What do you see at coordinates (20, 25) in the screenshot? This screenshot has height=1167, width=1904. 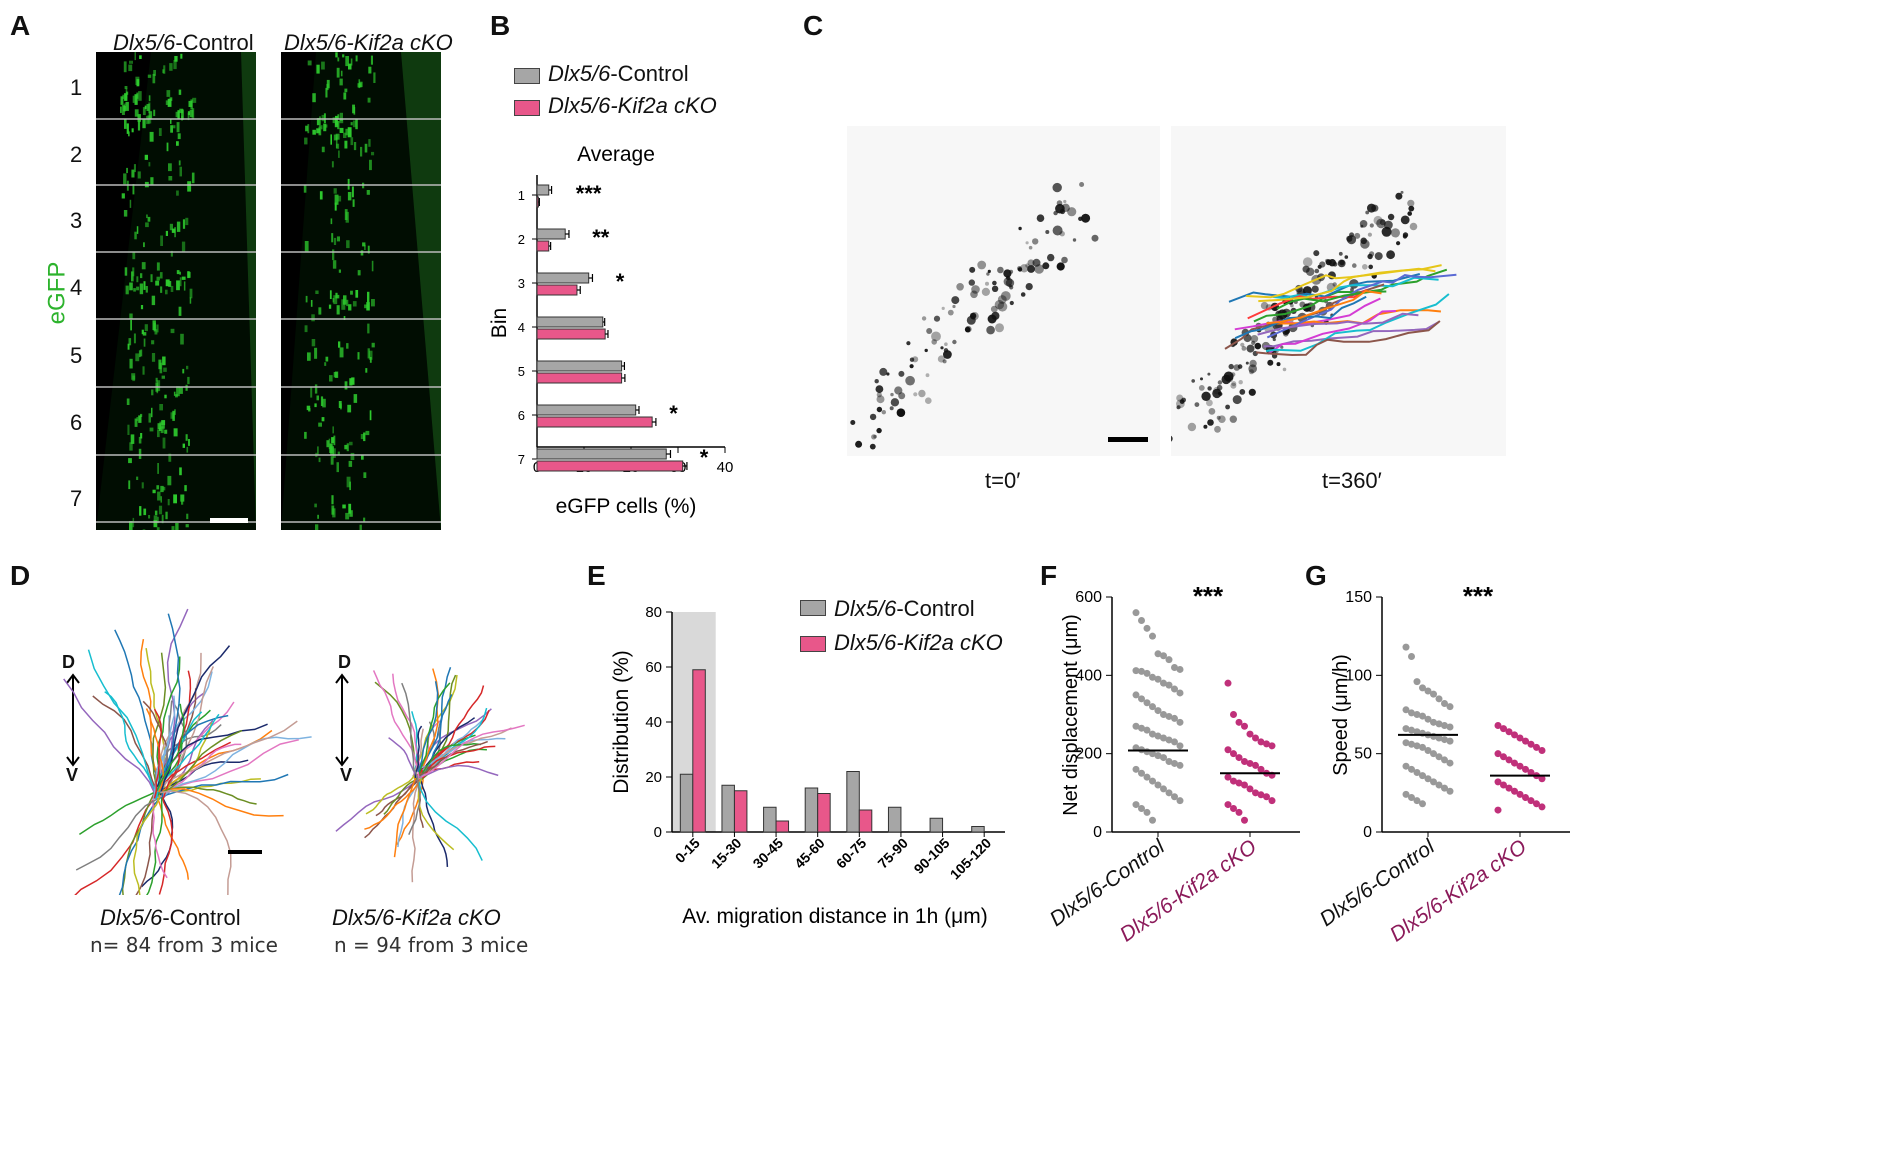 I see `panel-label-a: A` at bounding box center [20, 25].